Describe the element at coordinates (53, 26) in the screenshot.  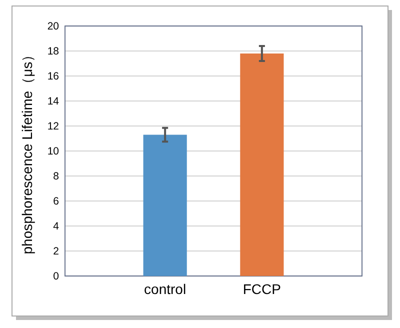
I see `y-tick-label: 20` at that location.